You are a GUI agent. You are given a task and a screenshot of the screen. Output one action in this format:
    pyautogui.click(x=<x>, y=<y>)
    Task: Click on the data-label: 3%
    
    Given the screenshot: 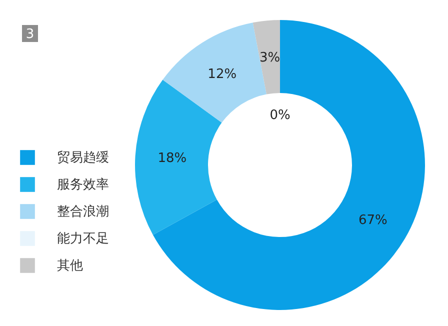 What is the action you would take?
    pyautogui.click(x=270, y=58)
    